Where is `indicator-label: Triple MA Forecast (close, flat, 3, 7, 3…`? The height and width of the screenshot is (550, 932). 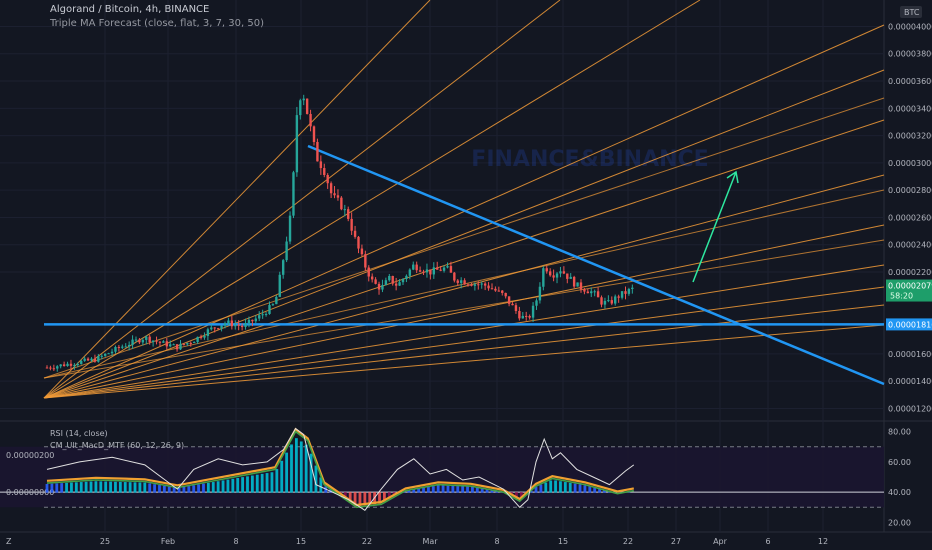
indicator-label: Triple MA Forecast (close, flat, 3, 7, 3… is located at coordinates (157, 23).